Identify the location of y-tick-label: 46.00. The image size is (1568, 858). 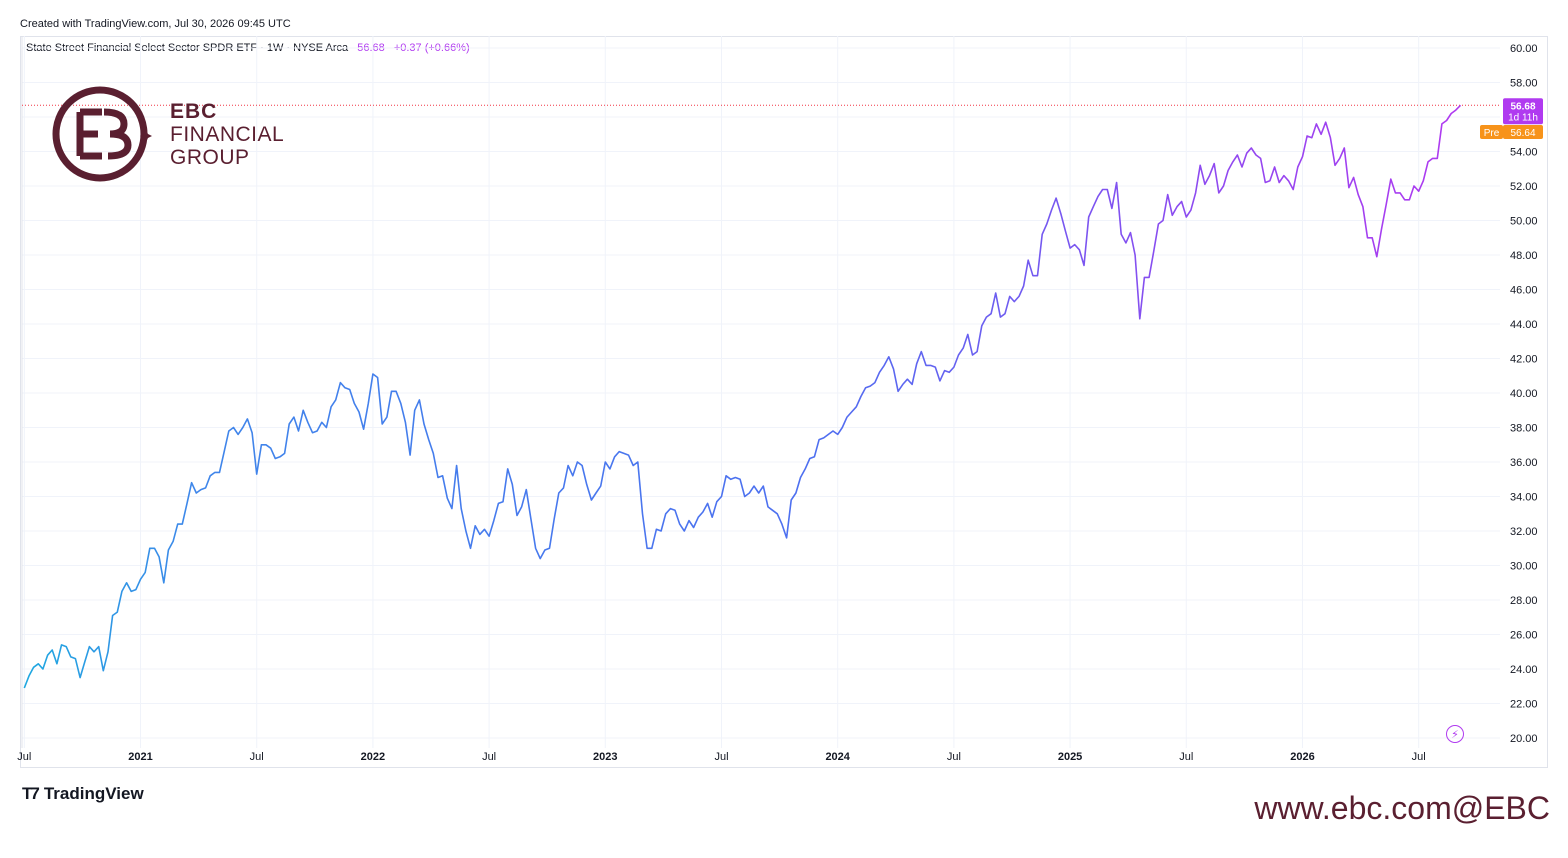
(1524, 291).